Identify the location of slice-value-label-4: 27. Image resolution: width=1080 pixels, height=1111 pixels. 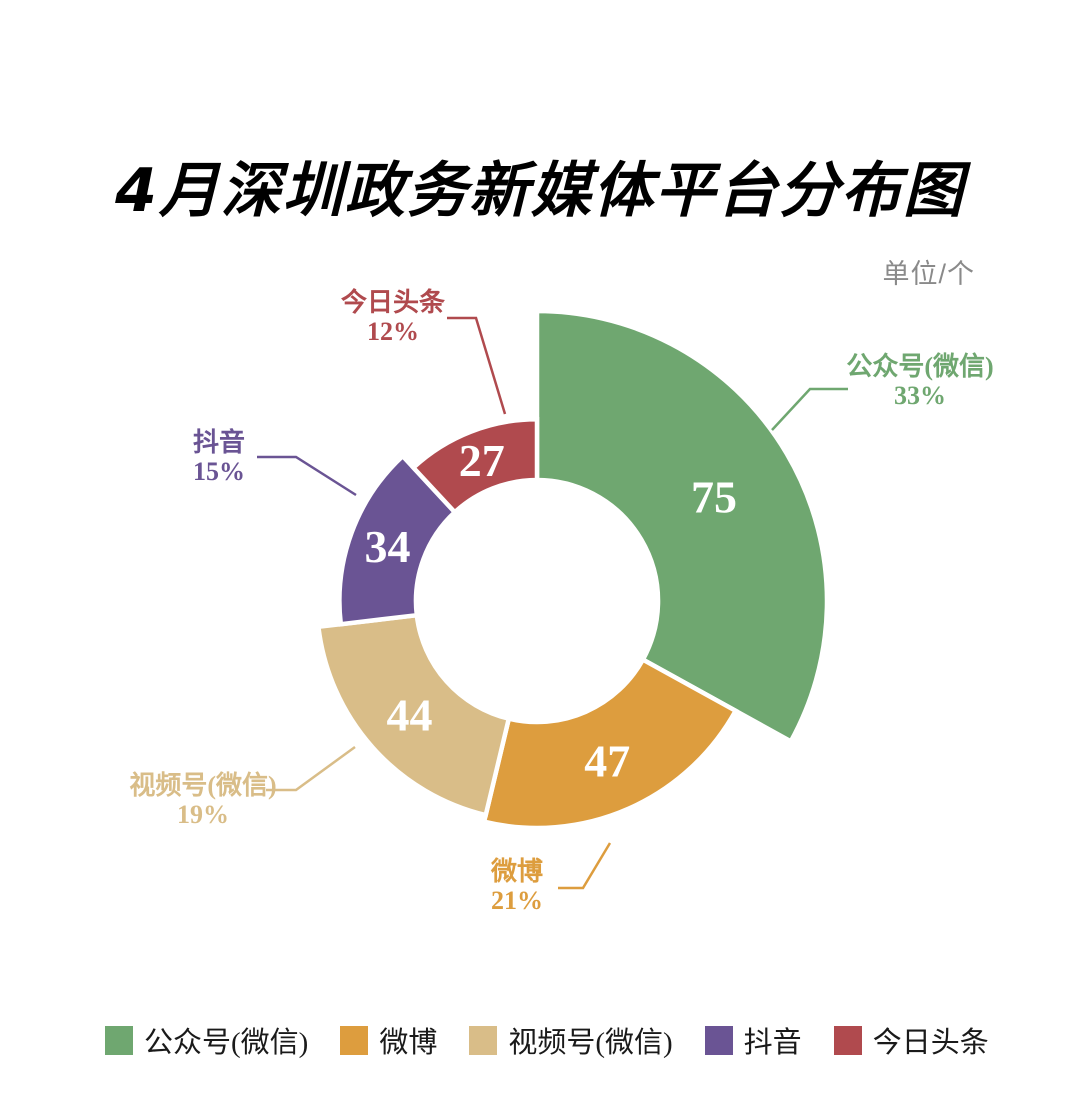
(482, 460).